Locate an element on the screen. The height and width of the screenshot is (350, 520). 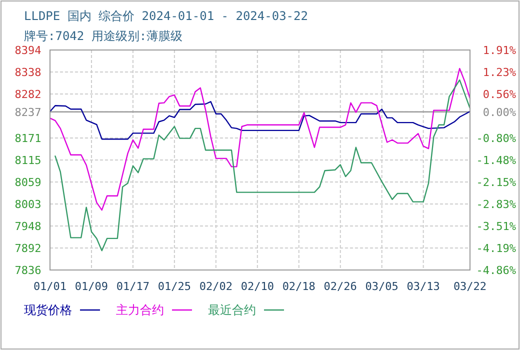
legend-label: 现货价格 is located at coordinates (48, 310).